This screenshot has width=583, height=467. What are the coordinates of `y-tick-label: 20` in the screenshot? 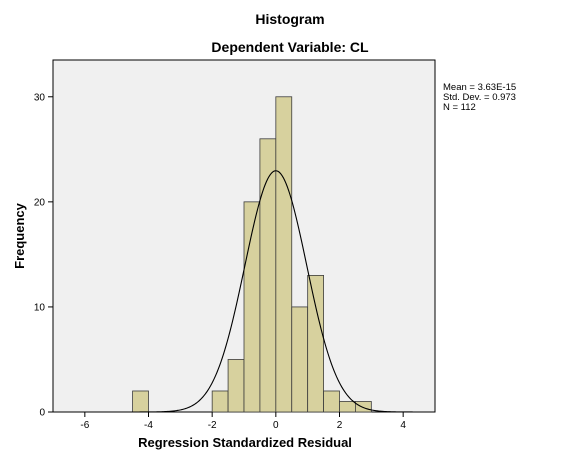 It's located at (40, 202).